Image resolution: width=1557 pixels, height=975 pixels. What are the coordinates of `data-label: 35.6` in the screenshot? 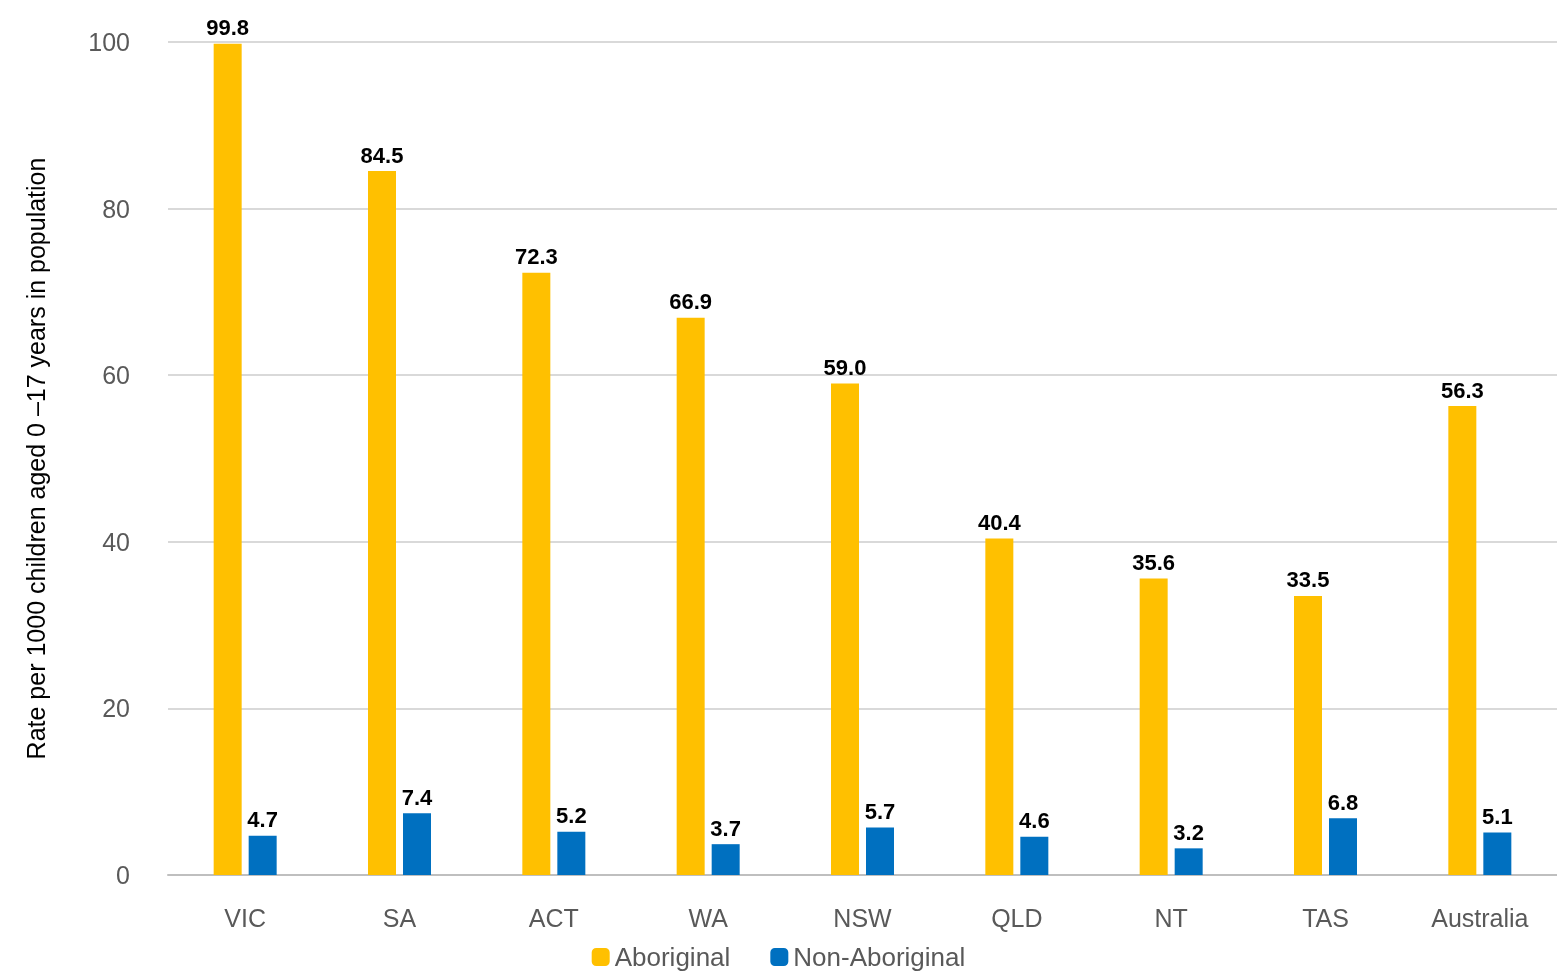 It's located at (1154, 562).